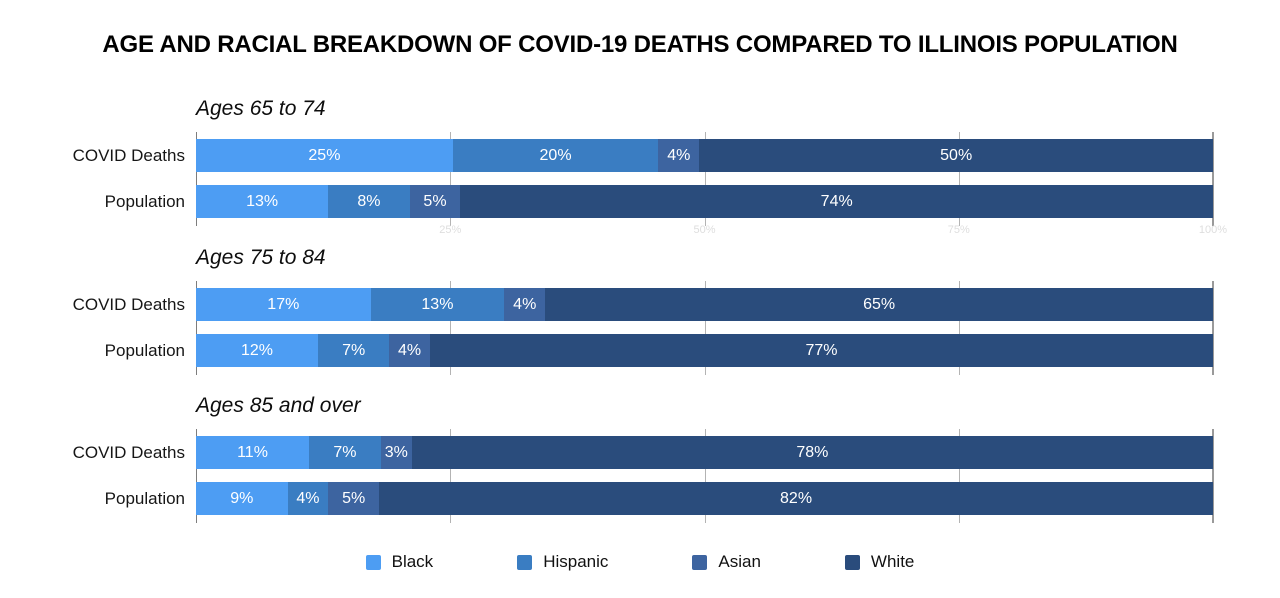 The width and height of the screenshot is (1280, 598). I want to click on group-title: Ages 75 to 84, so click(261, 257).